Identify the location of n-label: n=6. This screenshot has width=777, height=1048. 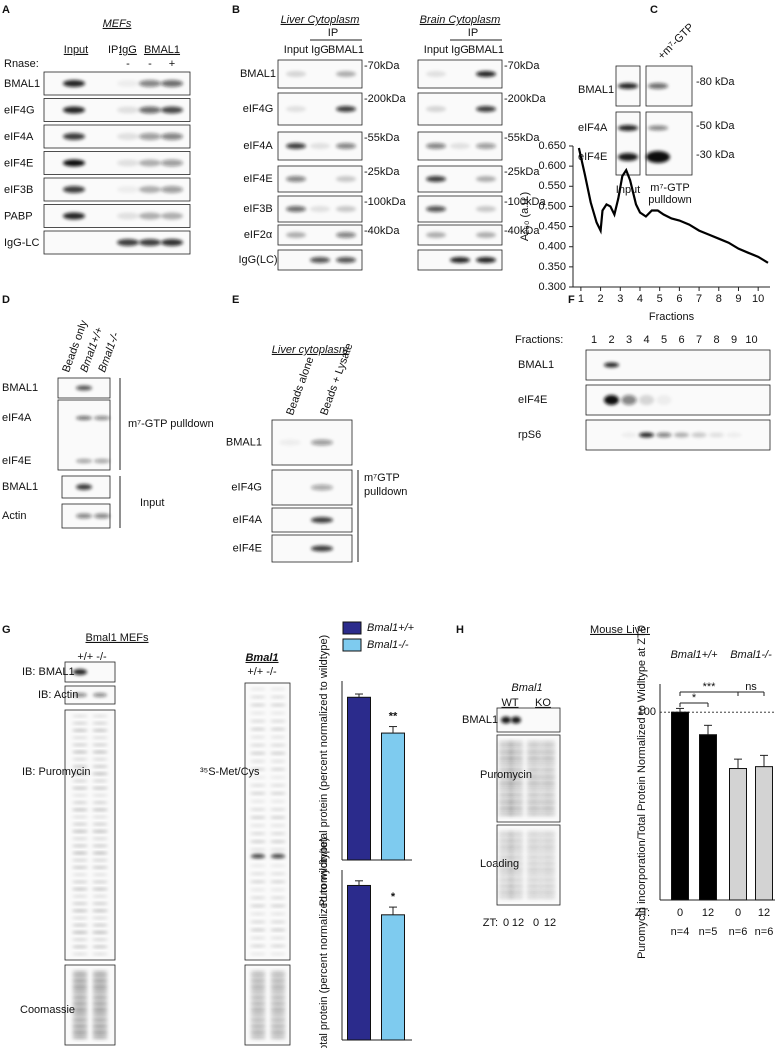
(738, 932).